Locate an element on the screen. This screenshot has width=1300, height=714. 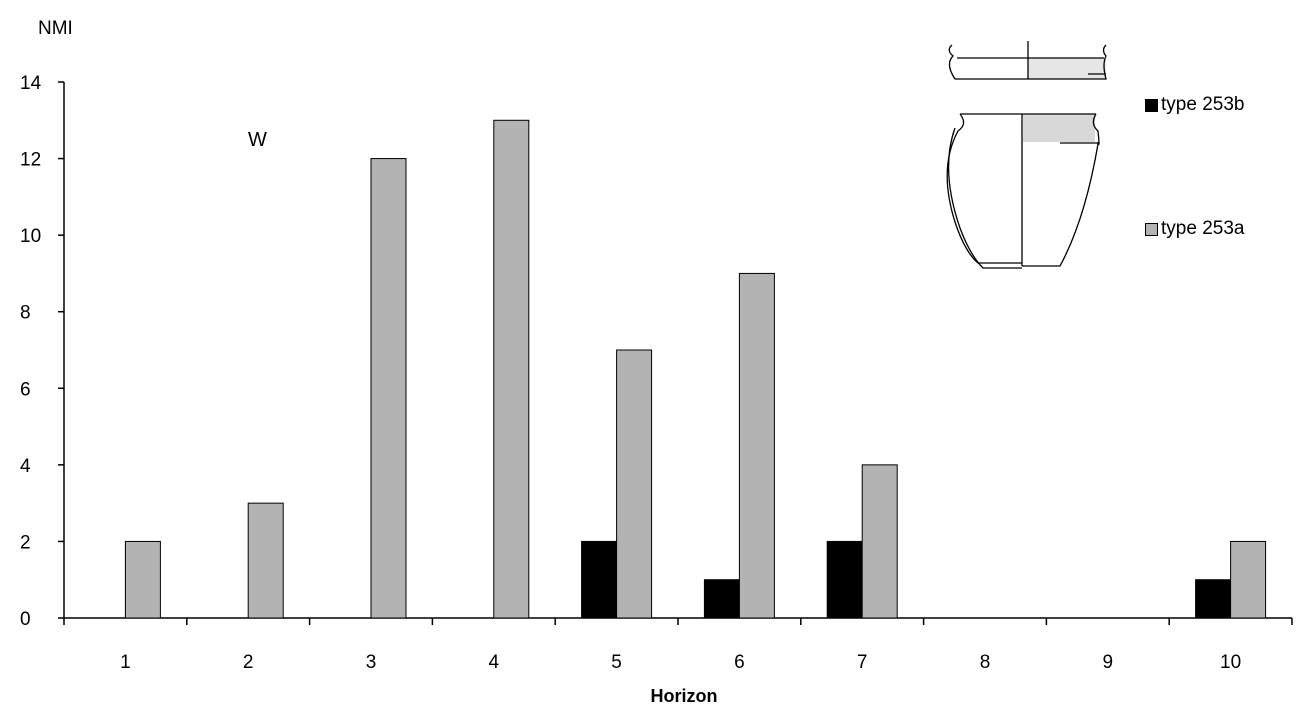
x-axis-label: Horizon is located at coordinates (684, 696).